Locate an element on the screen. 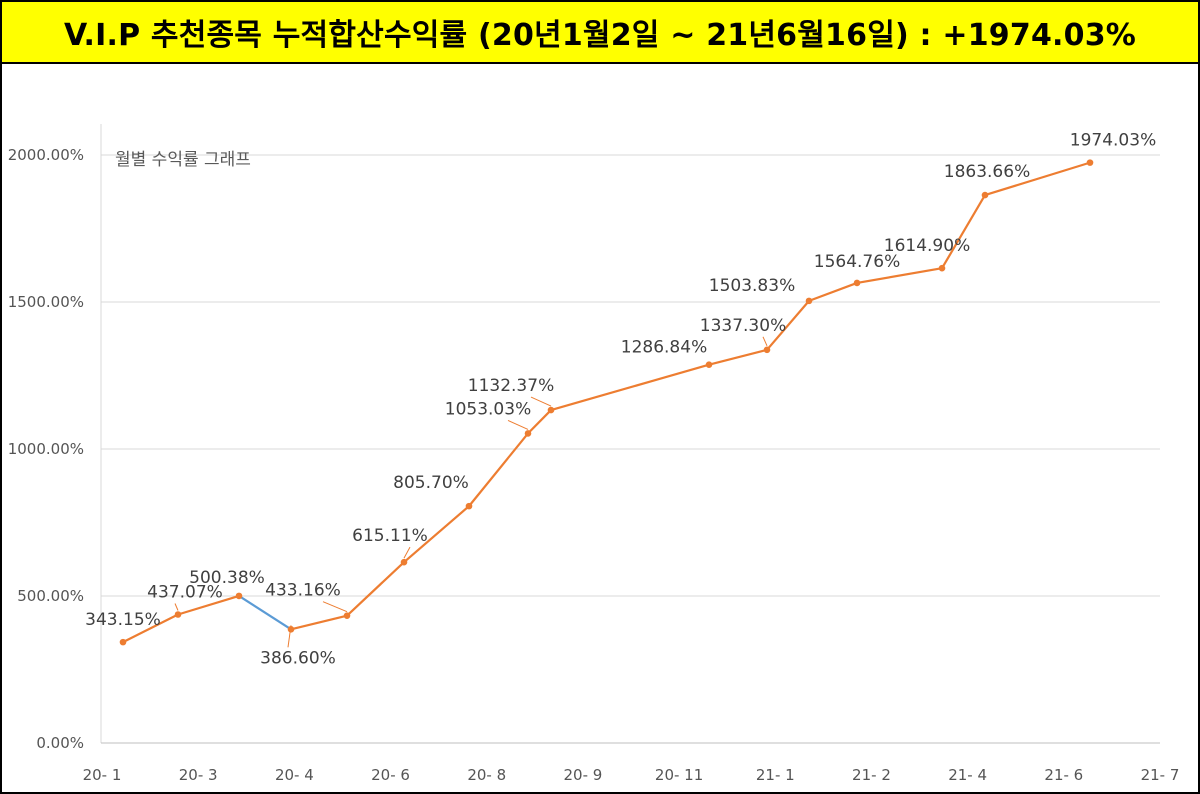 The height and width of the screenshot is (794, 1200). data-label: 386.60% is located at coordinates (298, 658).